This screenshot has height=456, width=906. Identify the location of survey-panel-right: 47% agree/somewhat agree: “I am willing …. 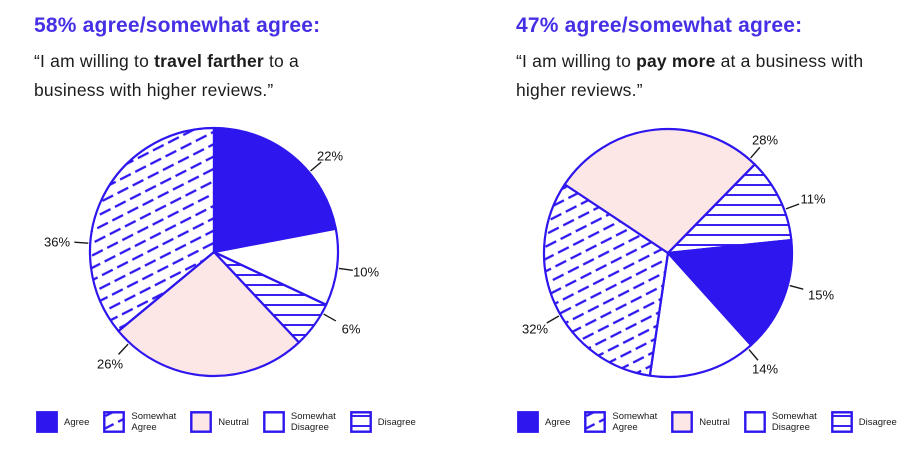
(697, 58).